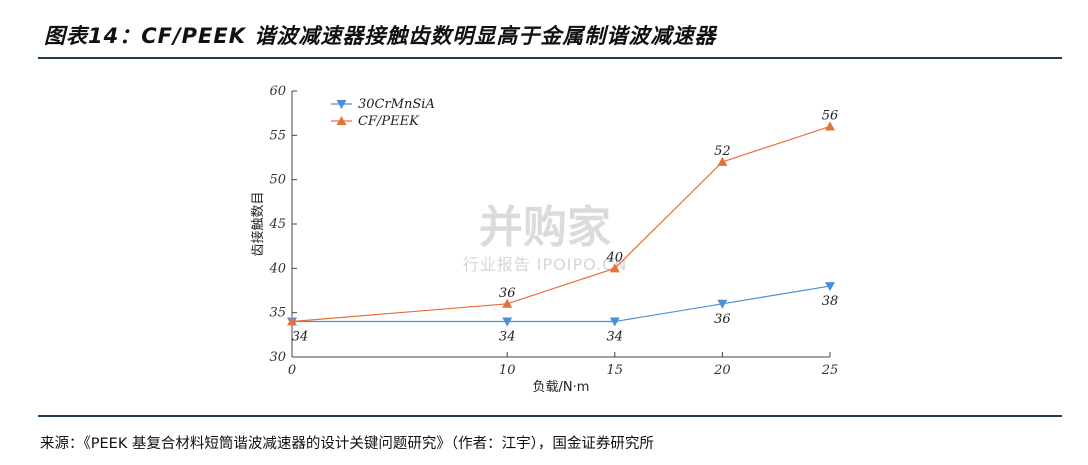  Describe the element at coordinates (389, 121) in the screenshot. I see `legend-label: CF/PEEK` at that location.